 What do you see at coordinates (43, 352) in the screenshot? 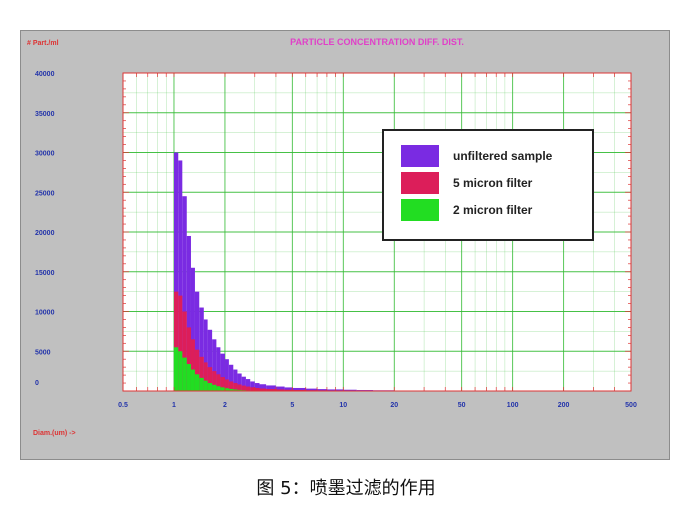
I see `y-tick-label: 5000` at bounding box center [43, 352].